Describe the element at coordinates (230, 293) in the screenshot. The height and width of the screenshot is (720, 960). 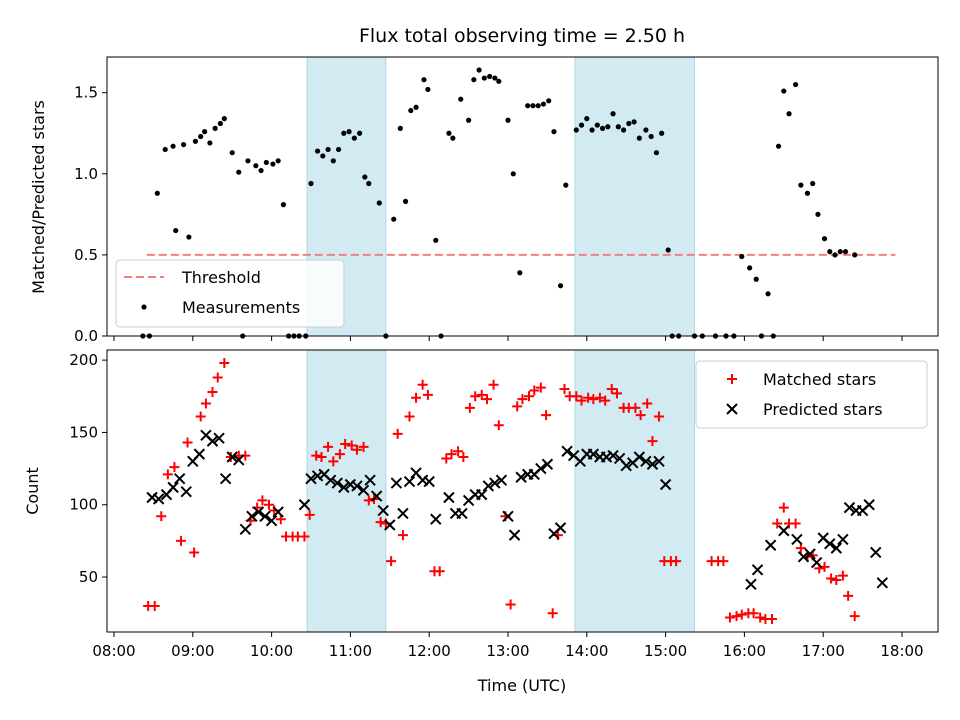
I see `top-legend: Threshold Measurements` at that location.